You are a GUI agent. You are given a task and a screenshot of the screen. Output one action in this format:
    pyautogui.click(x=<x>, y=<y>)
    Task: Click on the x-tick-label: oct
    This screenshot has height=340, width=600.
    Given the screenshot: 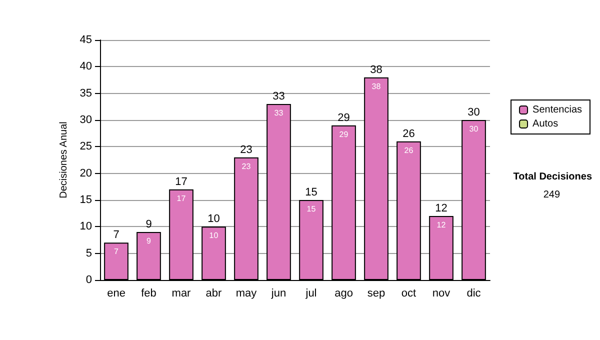 What is the action you would take?
    pyautogui.click(x=408, y=294)
    